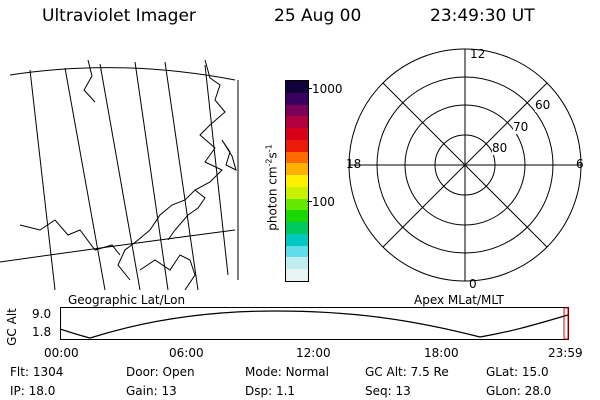 The height and width of the screenshot is (400, 600). I want to click on status-gain: Gain: 13, so click(151, 391).